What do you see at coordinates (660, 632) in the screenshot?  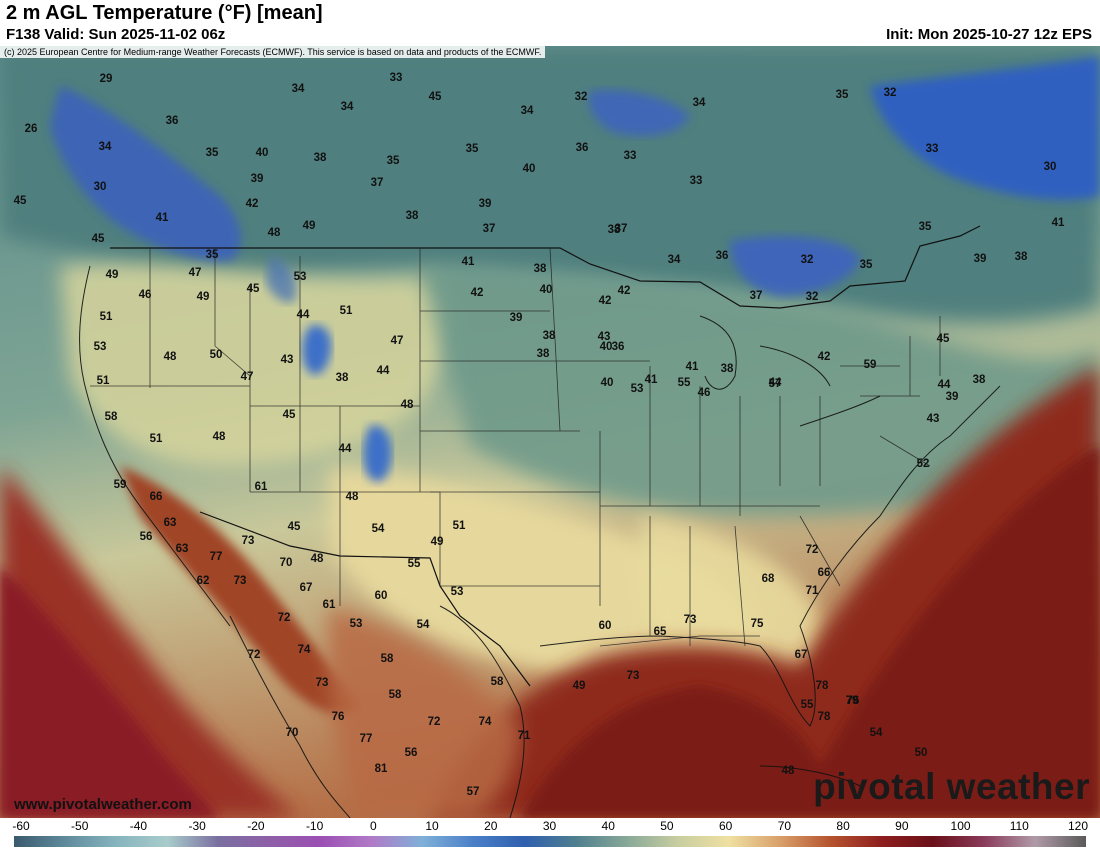 I see `temperature-label: 65` at bounding box center [660, 632].